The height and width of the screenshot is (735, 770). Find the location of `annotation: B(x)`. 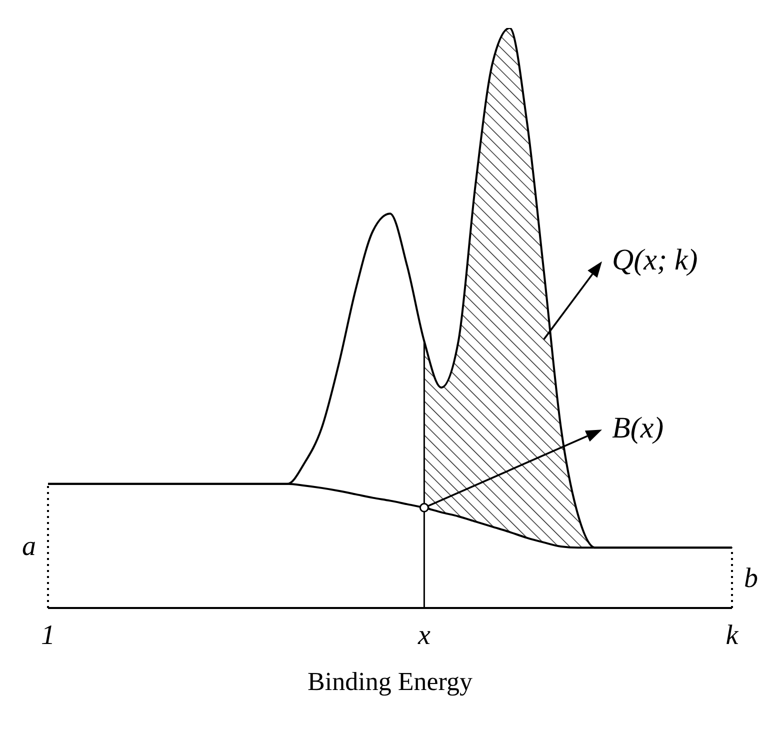

annotation: B(x) is located at coordinates (638, 428).